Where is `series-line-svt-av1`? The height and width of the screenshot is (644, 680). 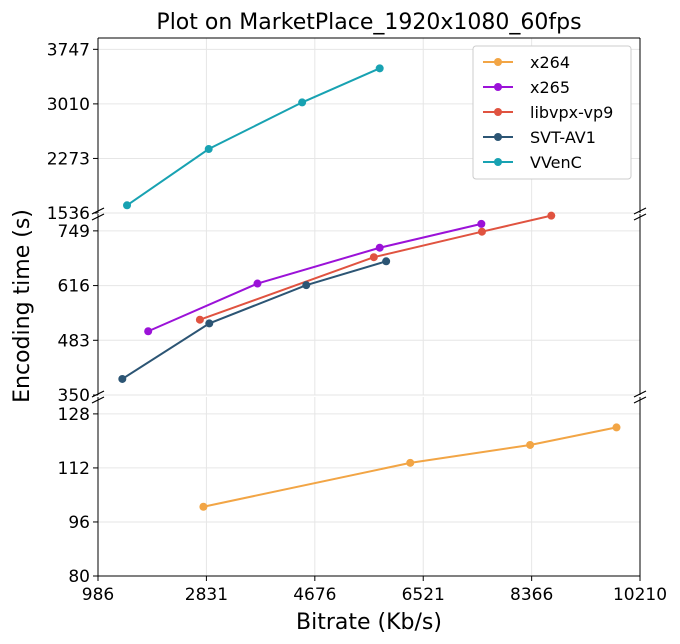
series-line-svt-av1 is located at coordinates (254, 320).